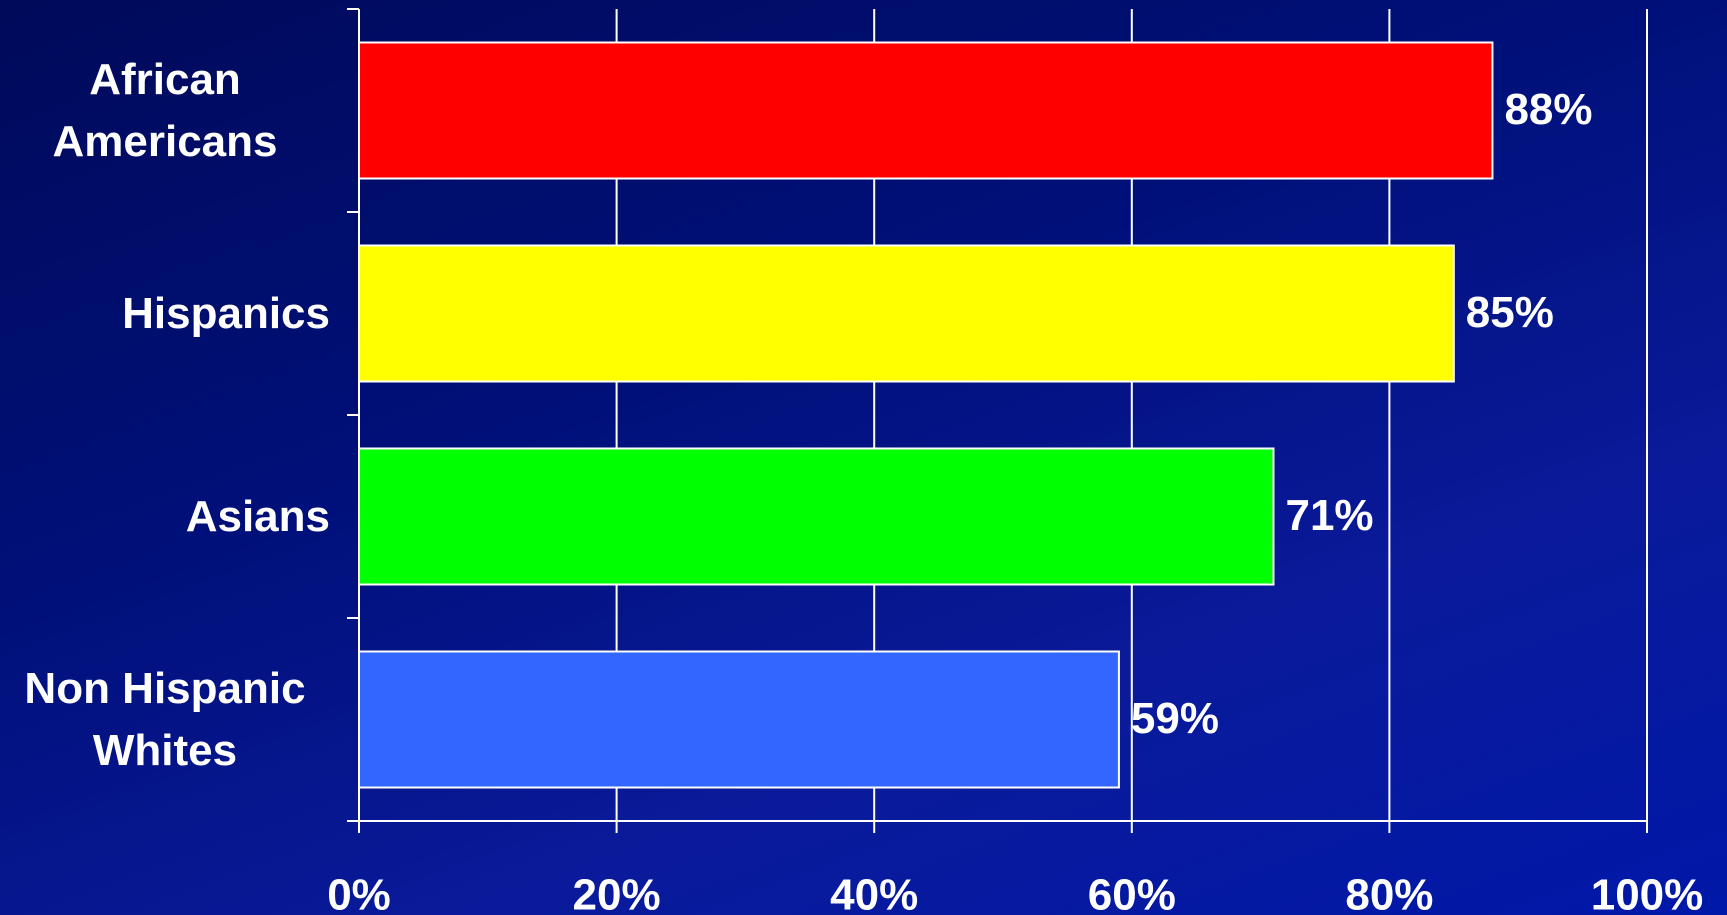 The height and width of the screenshot is (915, 1727). I want to click on x-tick-label: 60%, so click(1132, 893).